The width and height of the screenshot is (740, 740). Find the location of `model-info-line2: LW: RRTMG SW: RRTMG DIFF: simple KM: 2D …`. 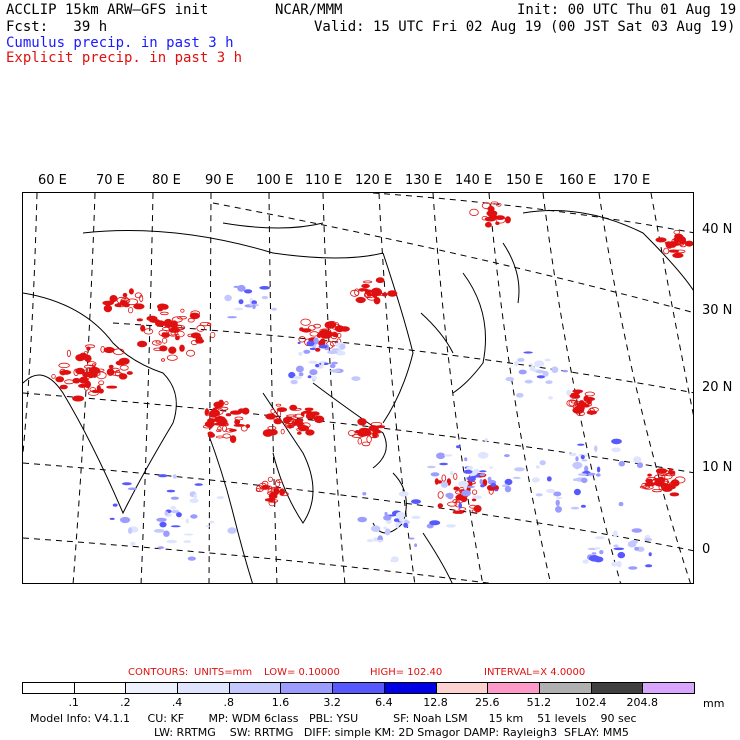

model-info-line2: LW: RRTMG SW: RRTMG DIFF: simple KM: 2D … is located at coordinates (391, 732).